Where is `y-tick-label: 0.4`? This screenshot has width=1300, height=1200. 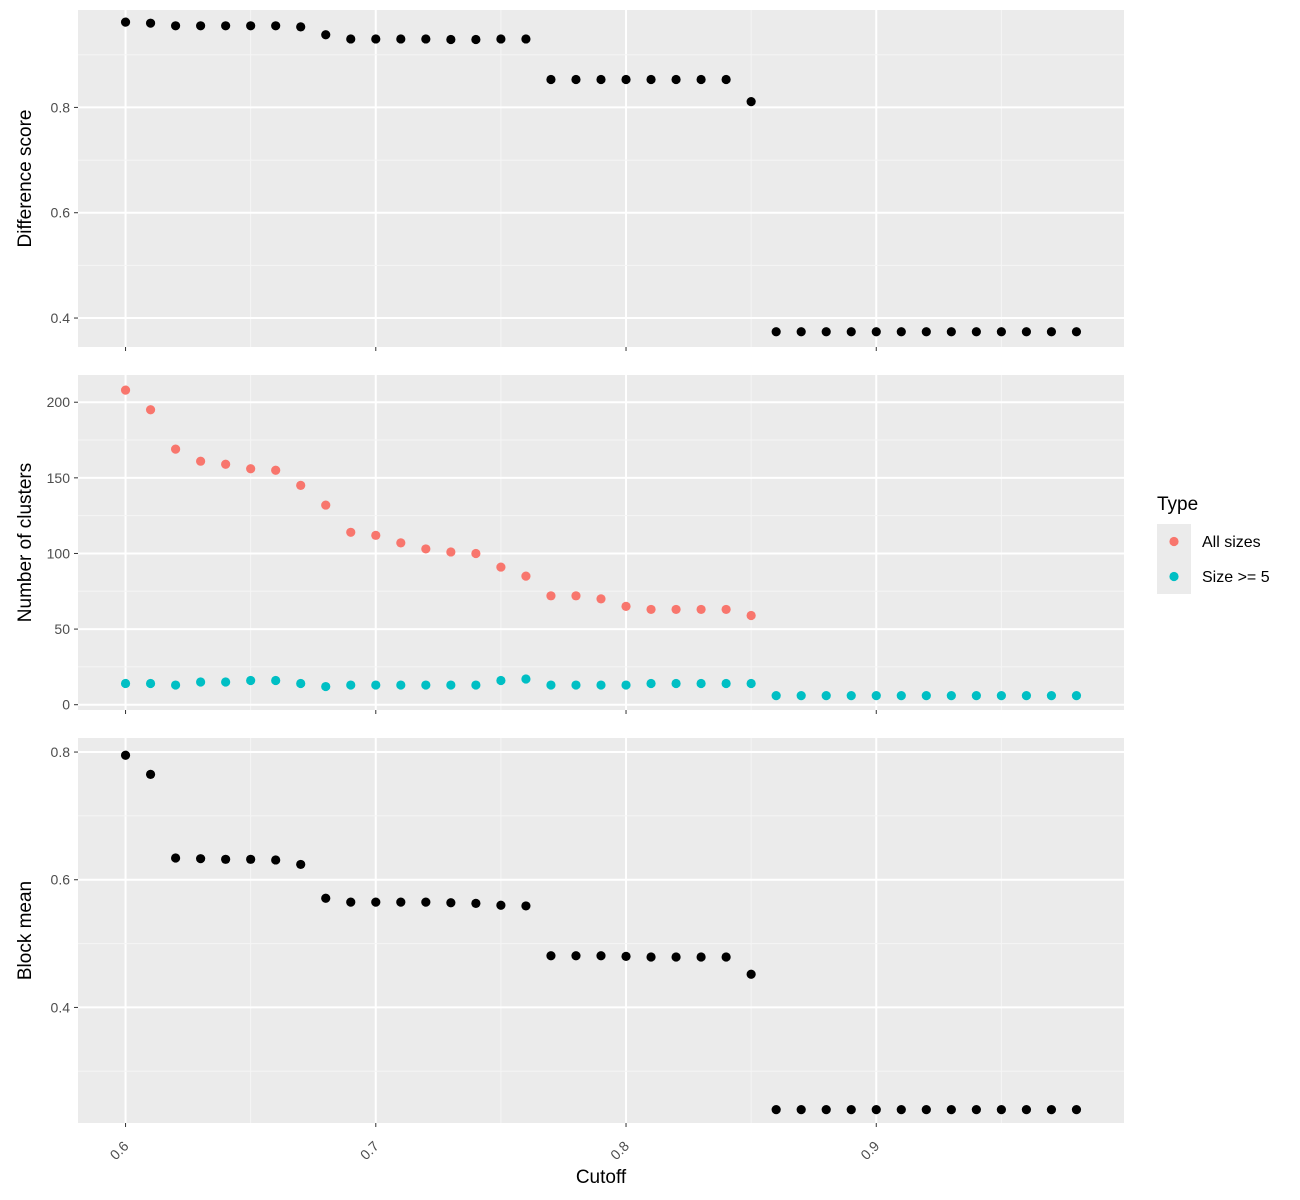 y-tick-label: 0.4 is located at coordinates (61, 318).